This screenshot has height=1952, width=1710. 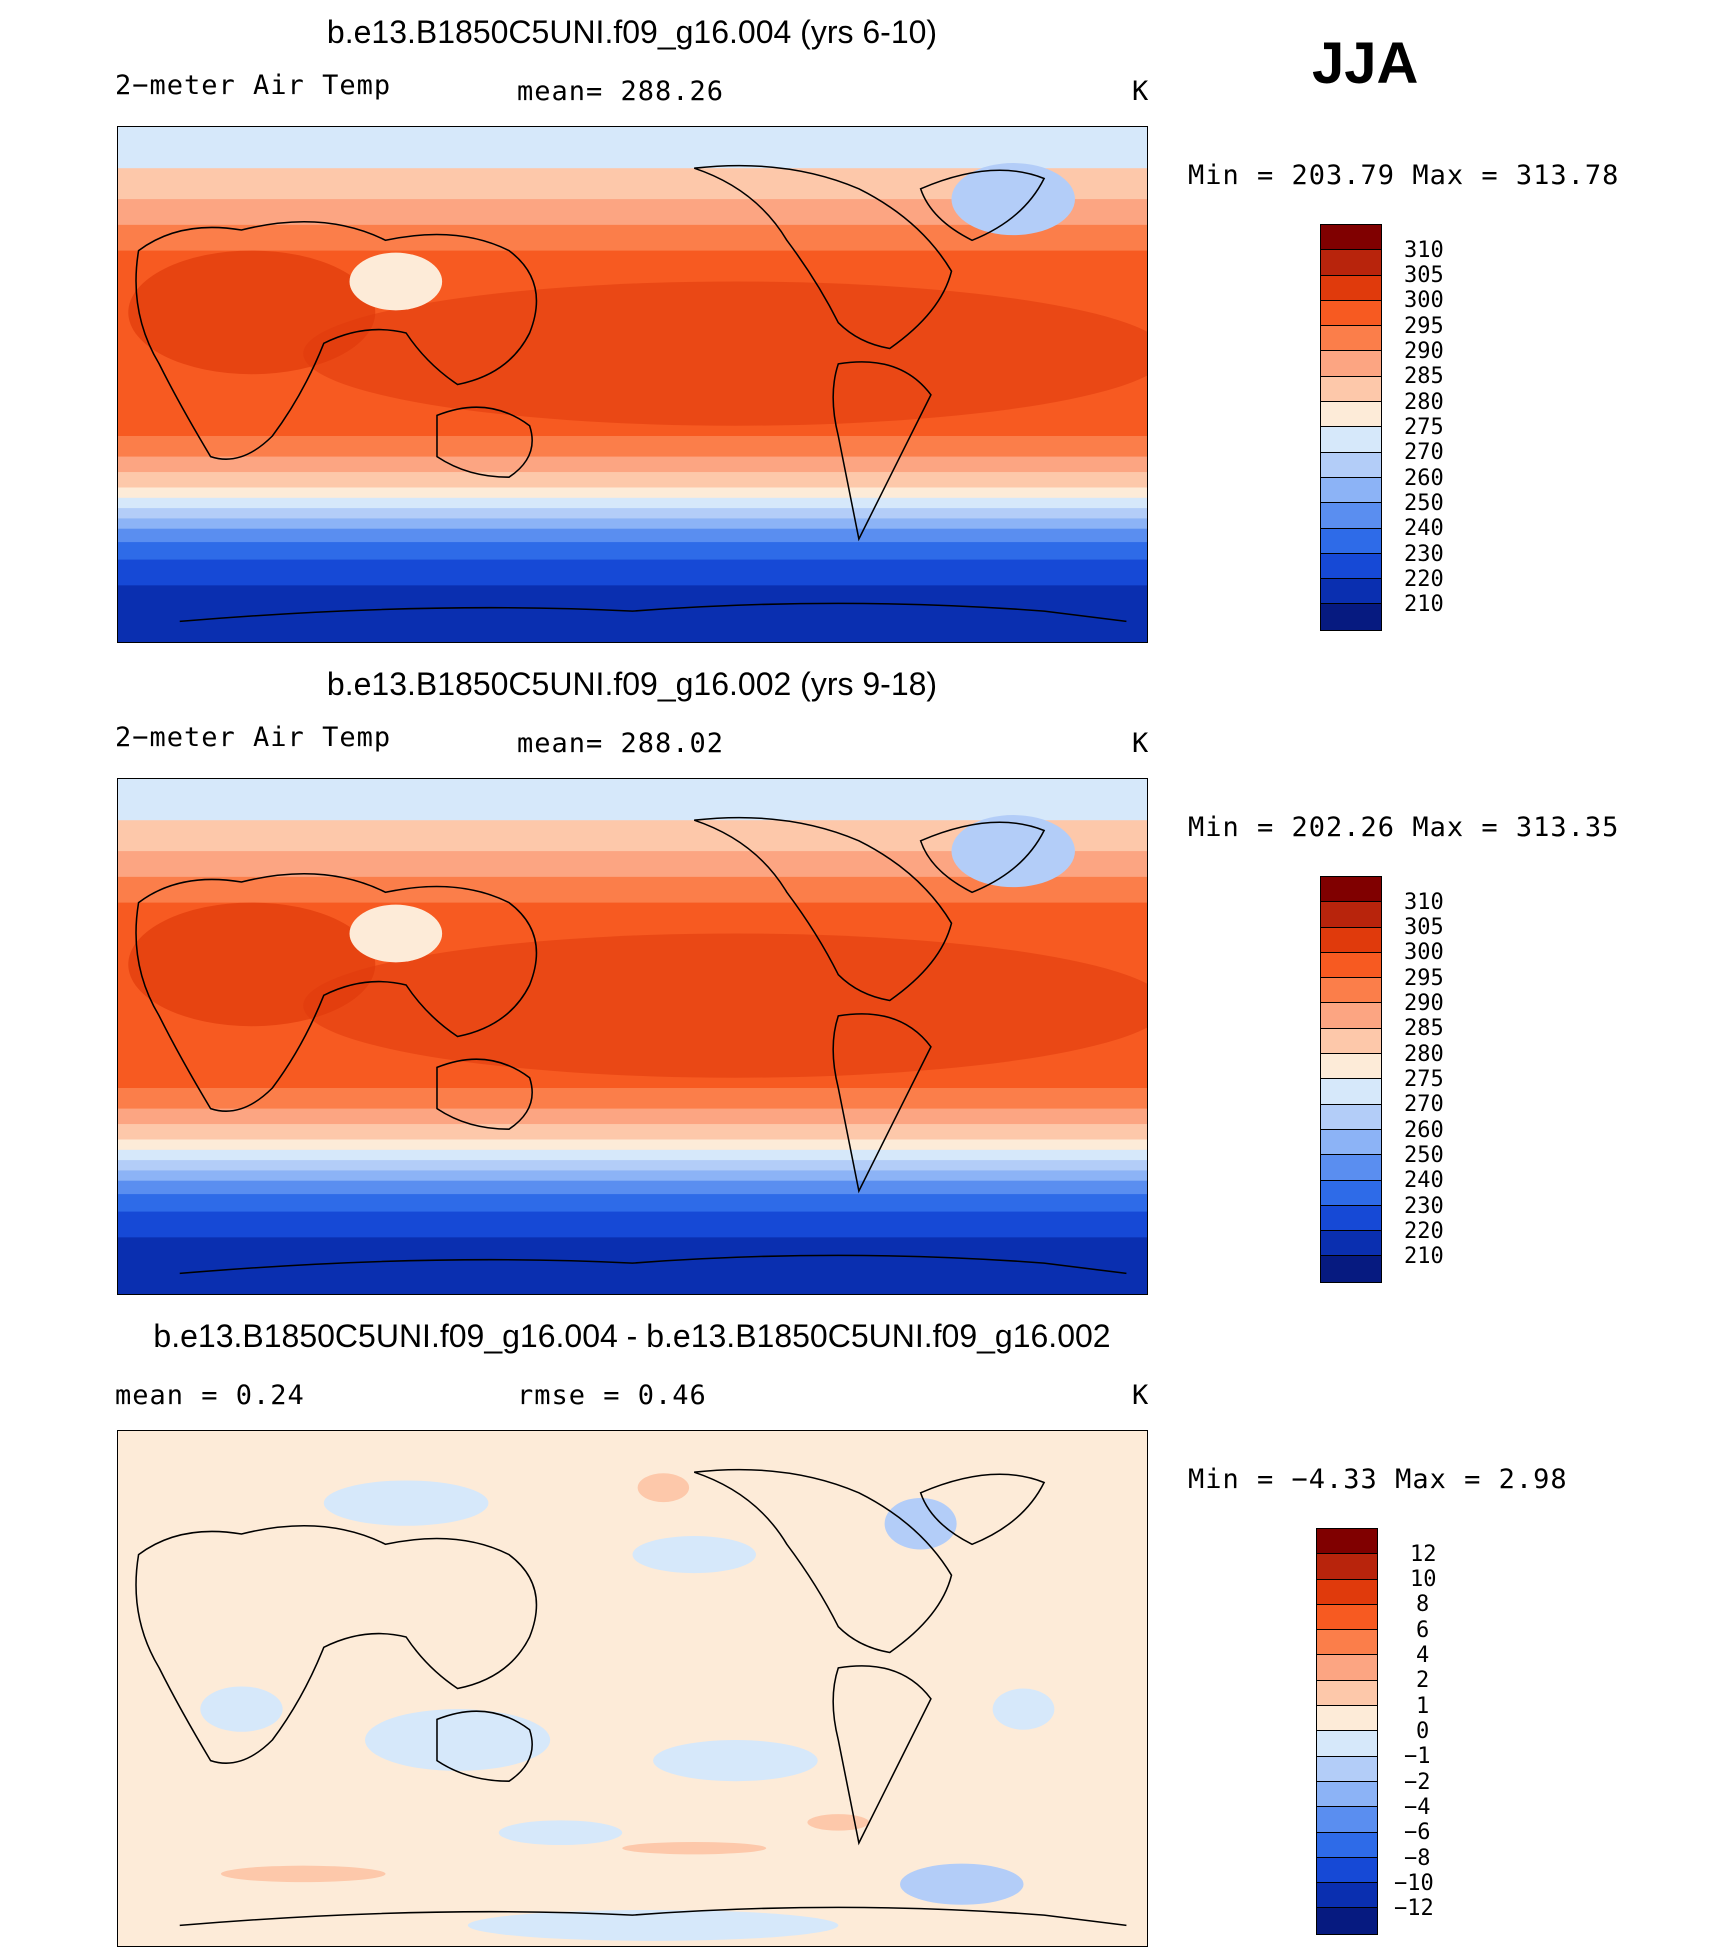 I want to click on panel-1-title: b.e13.B1850C5UNI.f09_g16.004 (yrs 6-10), so click(x=632, y=32).